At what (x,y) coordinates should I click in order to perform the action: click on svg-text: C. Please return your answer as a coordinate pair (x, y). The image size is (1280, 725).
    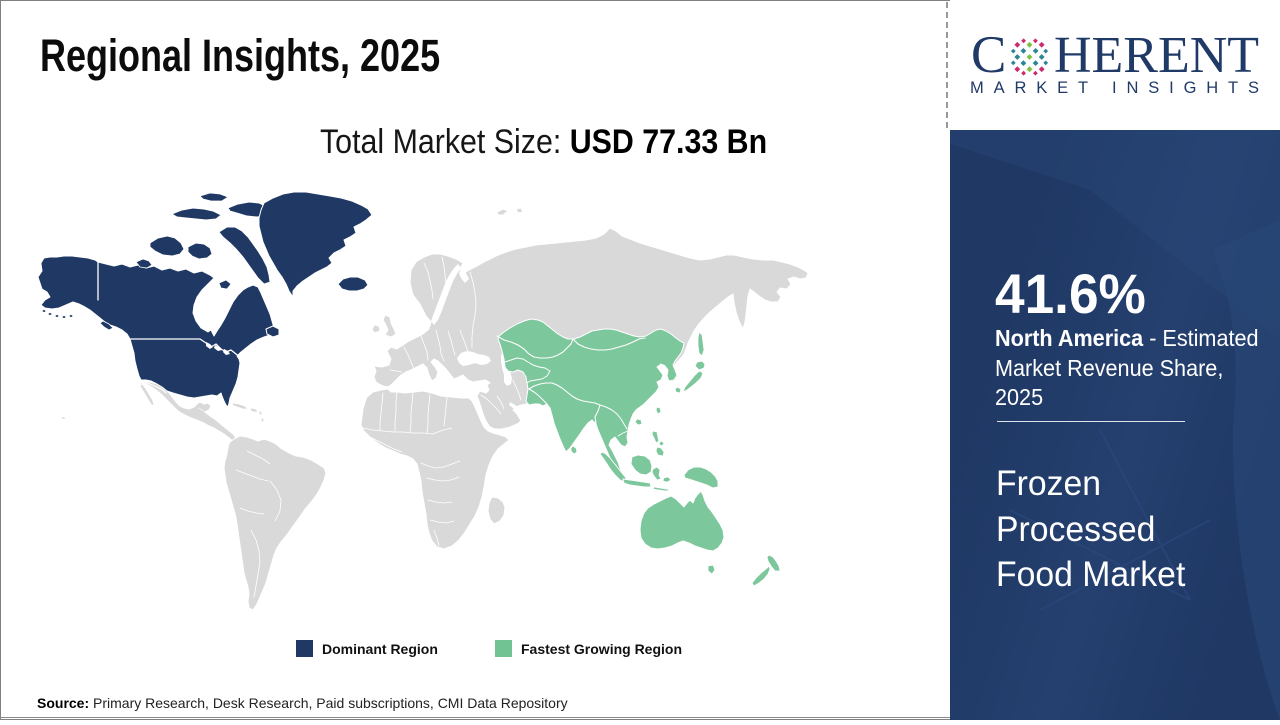
    Looking at the image, I should click on (988, 55).